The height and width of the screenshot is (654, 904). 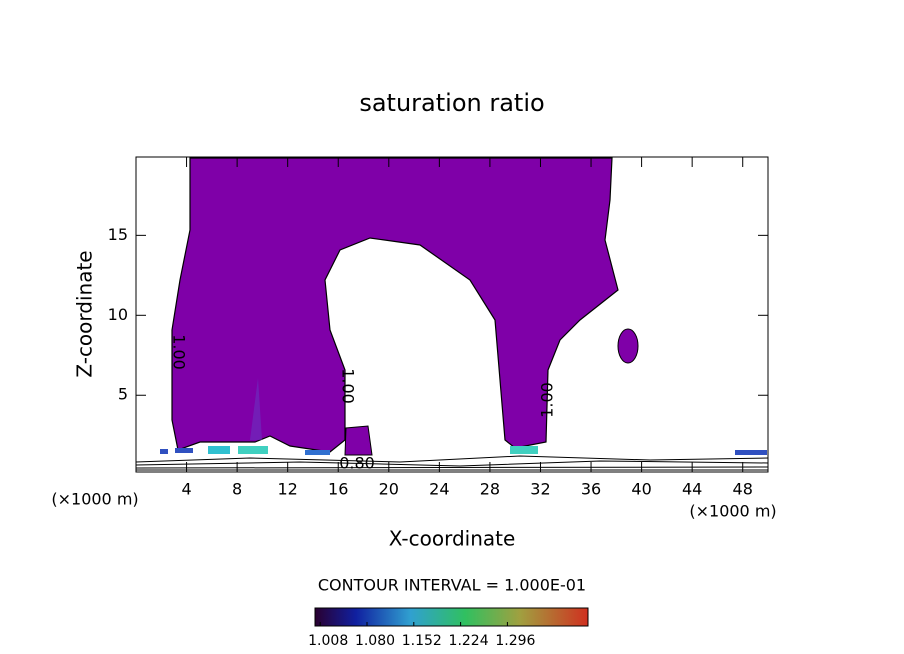 I want to click on chart-title: saturation ratio, so click(x=451, y=103).